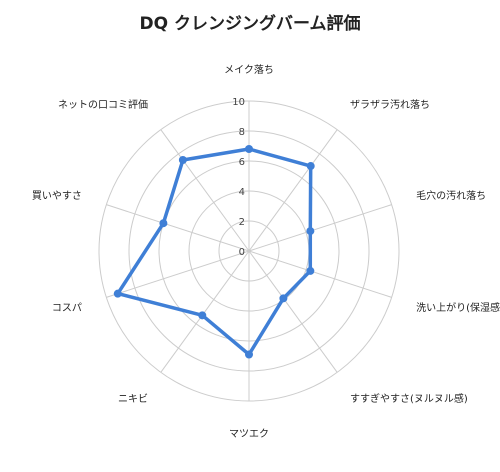 The width and height of the screenshot is (500, 472). What do you see at coordinates (409, 398) in the screenshot?
I see `axis-label: すすぎやすさ(ヌルヌル感)` at bounding box center [409, 398].